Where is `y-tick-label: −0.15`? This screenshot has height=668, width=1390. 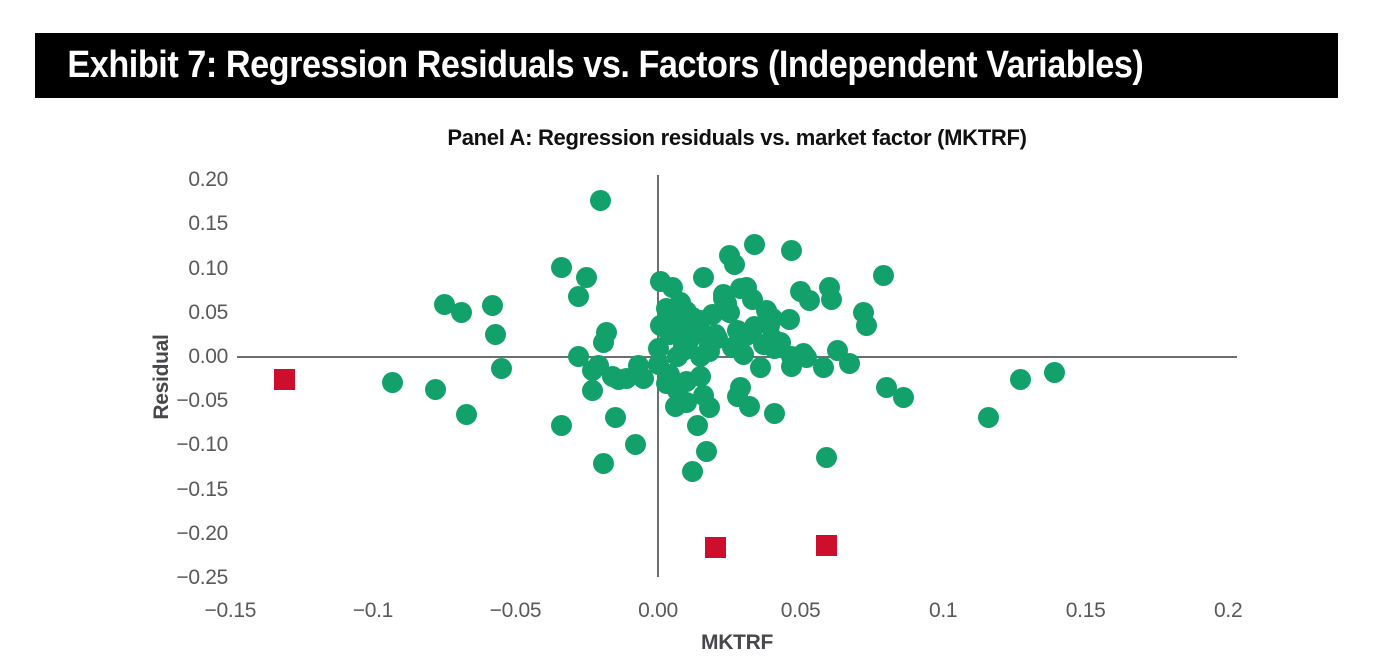
y-tick-label: −0.15 is located at coordinates (202, 489).